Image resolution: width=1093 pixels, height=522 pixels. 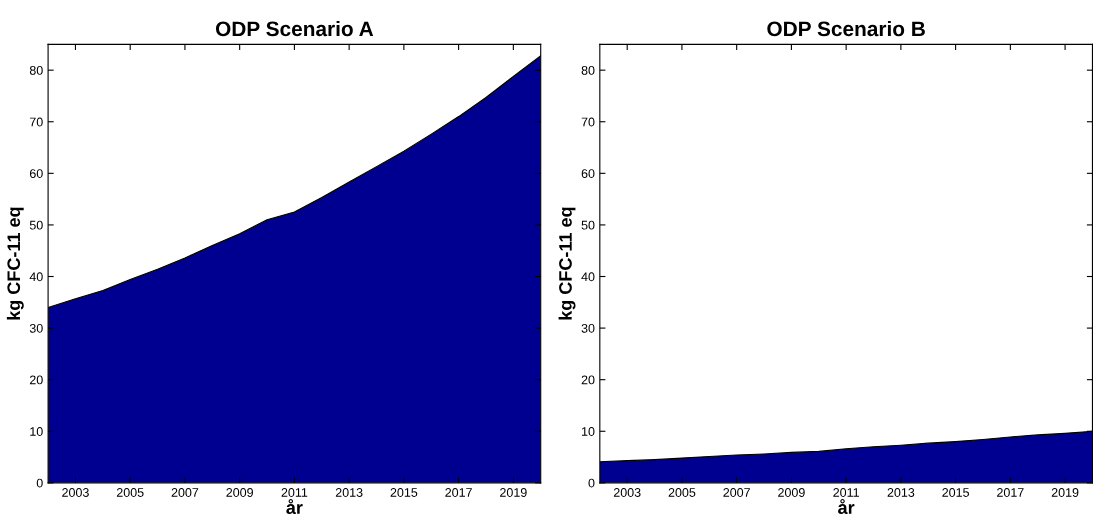 I want to click on chart-title: ODP Scenario B, so click(x=846, y=28).